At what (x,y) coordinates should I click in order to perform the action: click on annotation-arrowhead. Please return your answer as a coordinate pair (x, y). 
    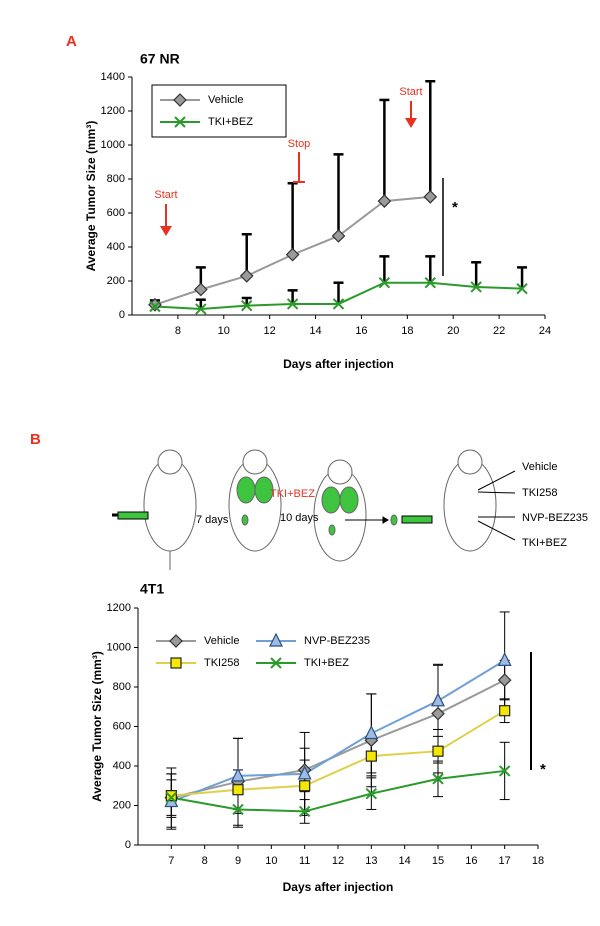
    Looking at the image, I should click on (411, 123).